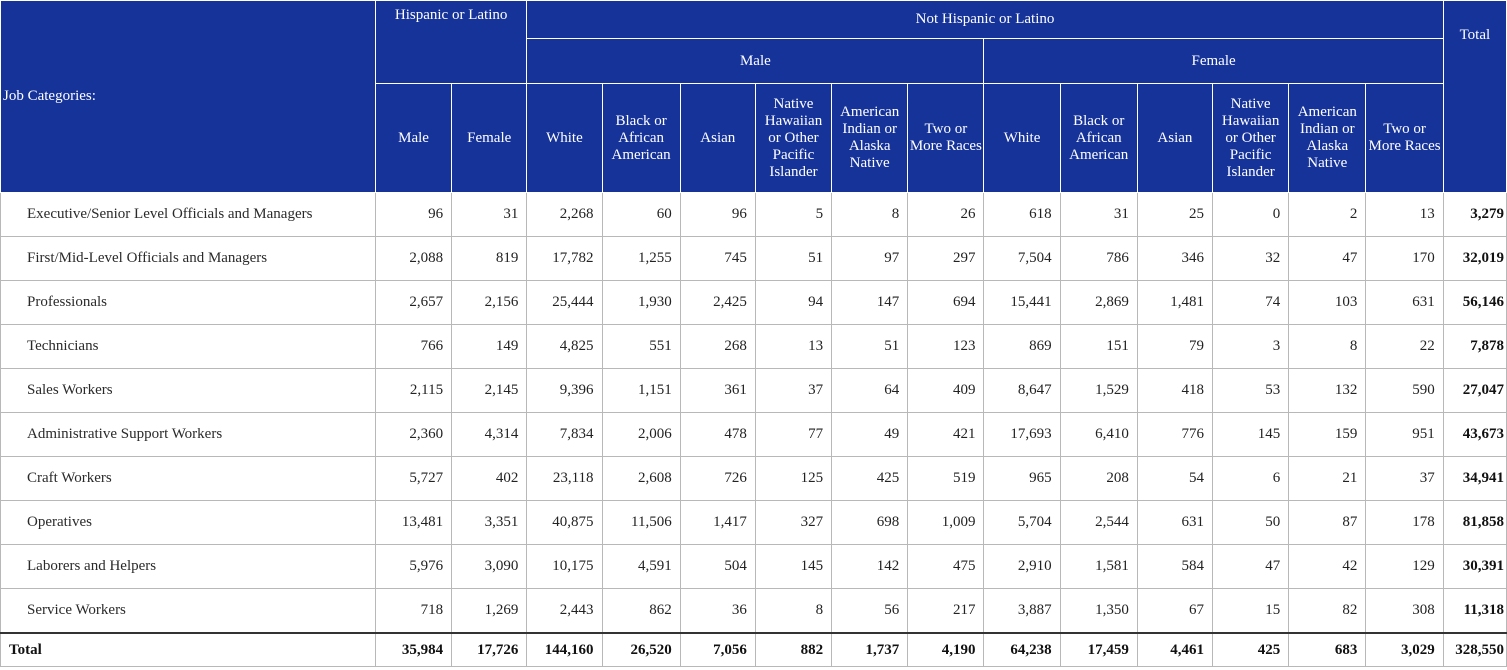 This screenshot has height=670, width=1507. I want to click on table-cell: 10,175, so click(564, 566).